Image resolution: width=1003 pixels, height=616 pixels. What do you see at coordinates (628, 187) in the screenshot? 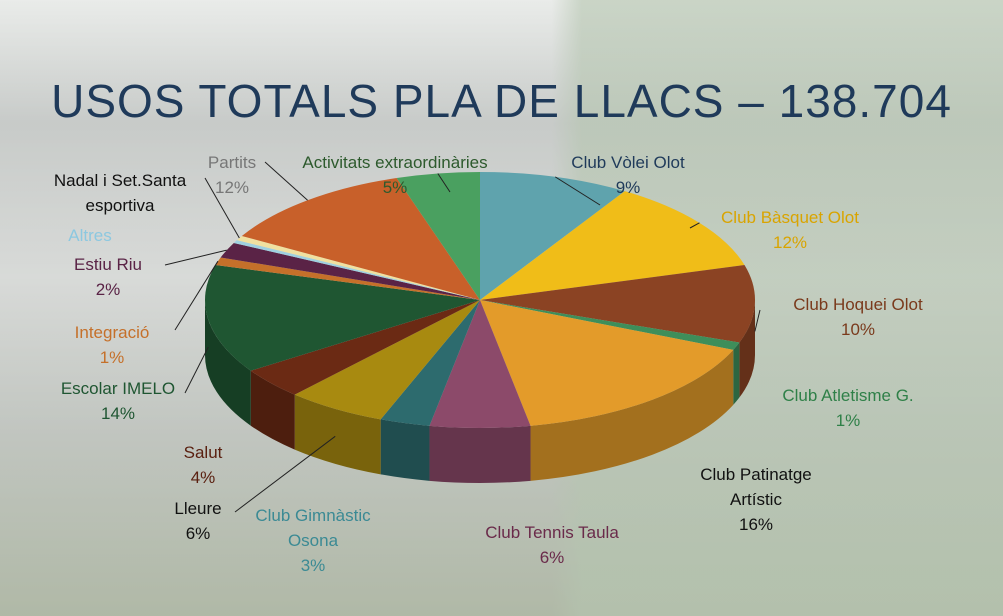
I see `value-label: 9%` at bounding box center [628, 187].